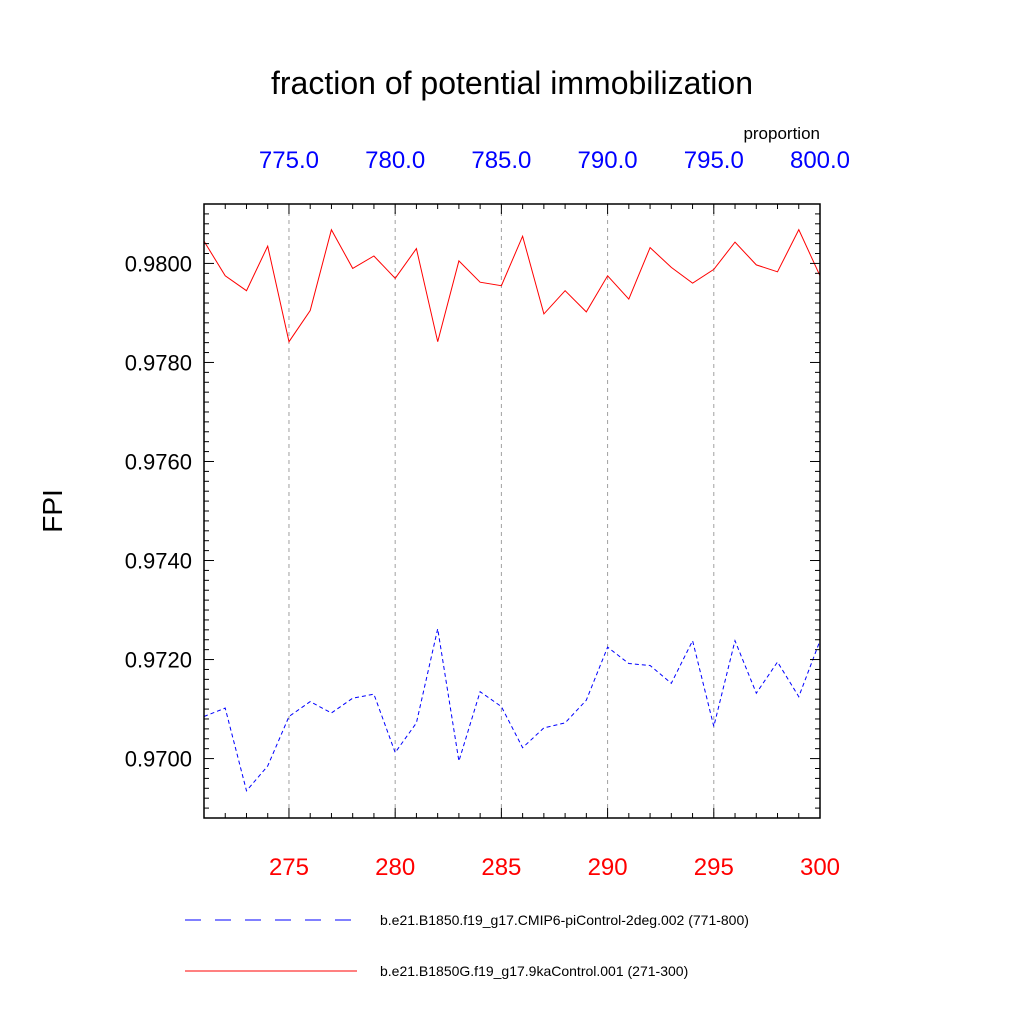 The height and width of the screenshot is (1024, 1024). I want to click on top-x-tick-labels: 775.0 780.0 785.0 790.0 795.0 800.0, so click(554, 160).